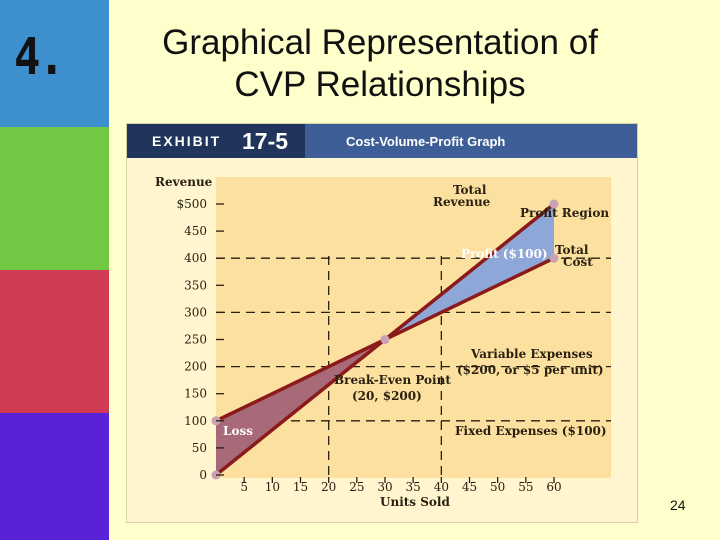 The image size is (720, 540). What do you see at coordinates (392, 380) in the screenshot?
I see `break-even-label-1: Break-Even Point` at bounding box center [392, 380].